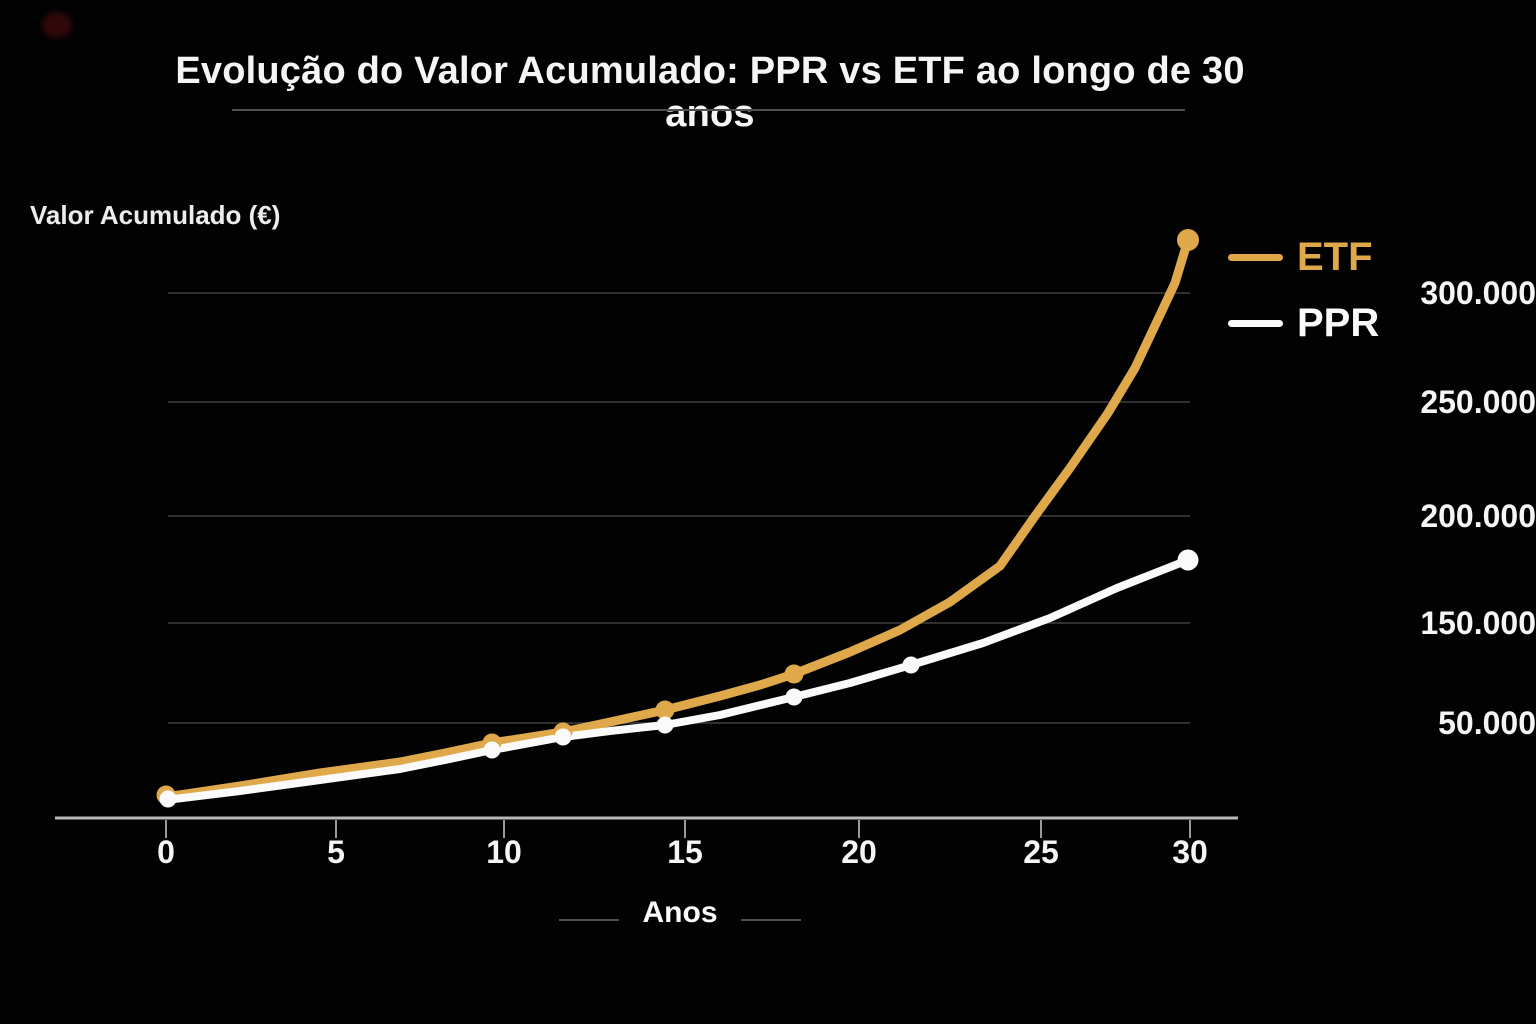  What do you see at coordinates (1041, 852) in the screenshot?
I see `x-tick-label: 25` at bounding box center [1041, 852].